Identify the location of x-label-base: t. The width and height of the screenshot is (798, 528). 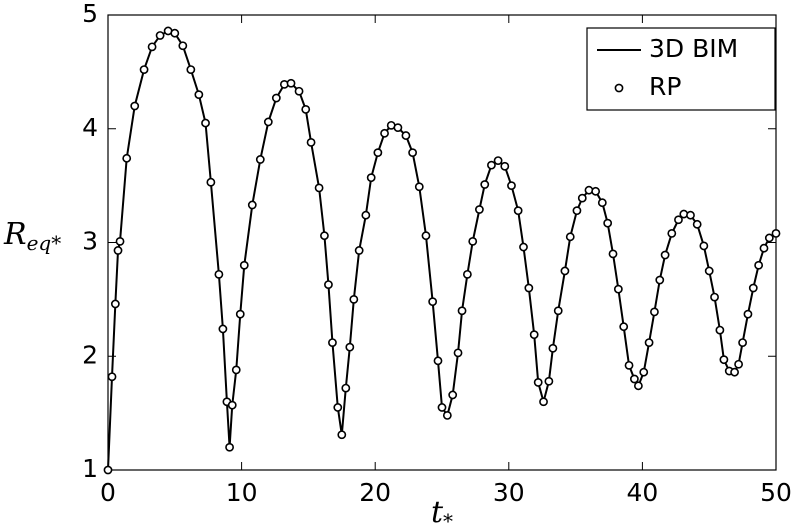
(437, 511).